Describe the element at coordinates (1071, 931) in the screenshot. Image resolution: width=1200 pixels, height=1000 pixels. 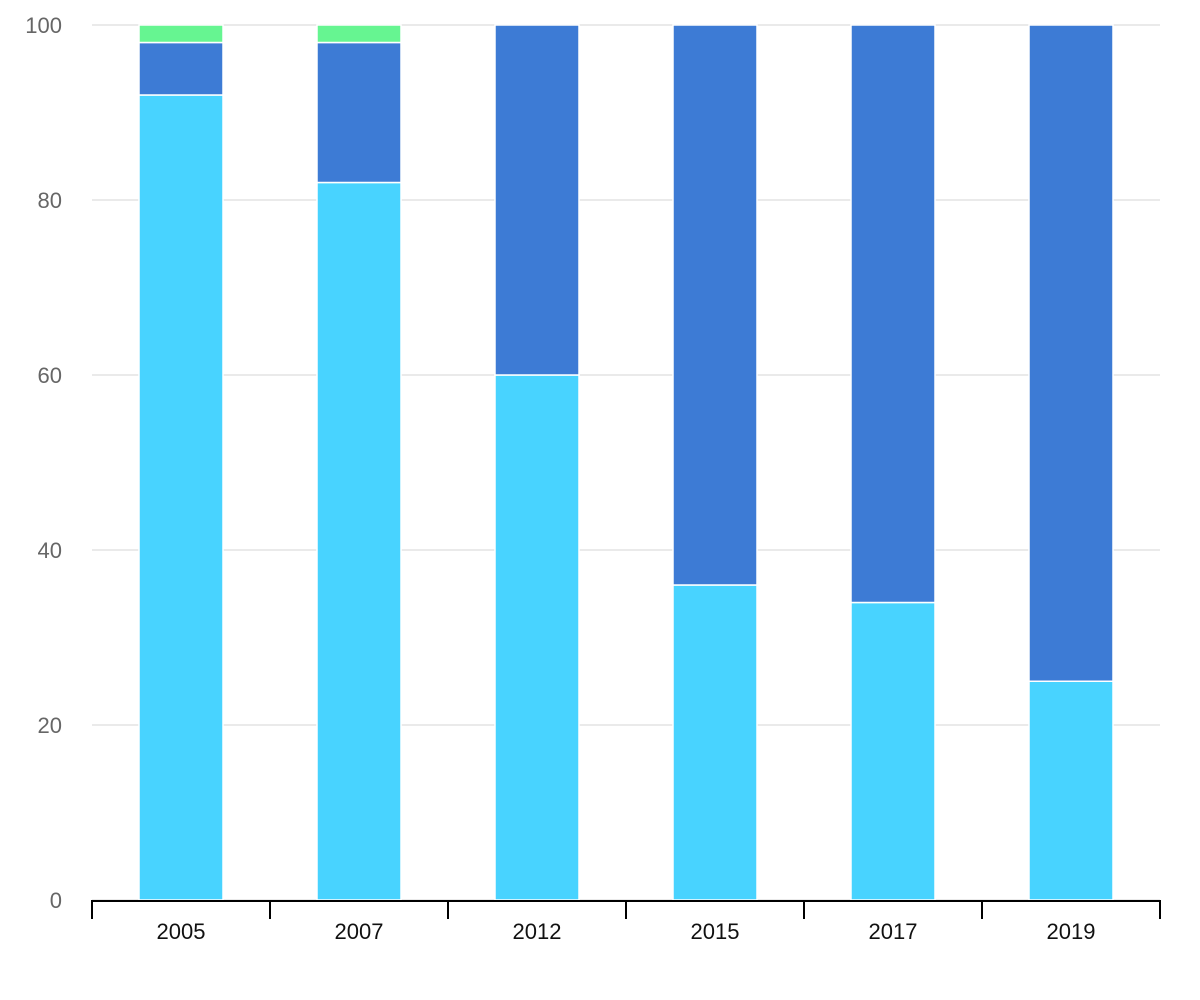
I see `x-tick-label: 2019` at that location.